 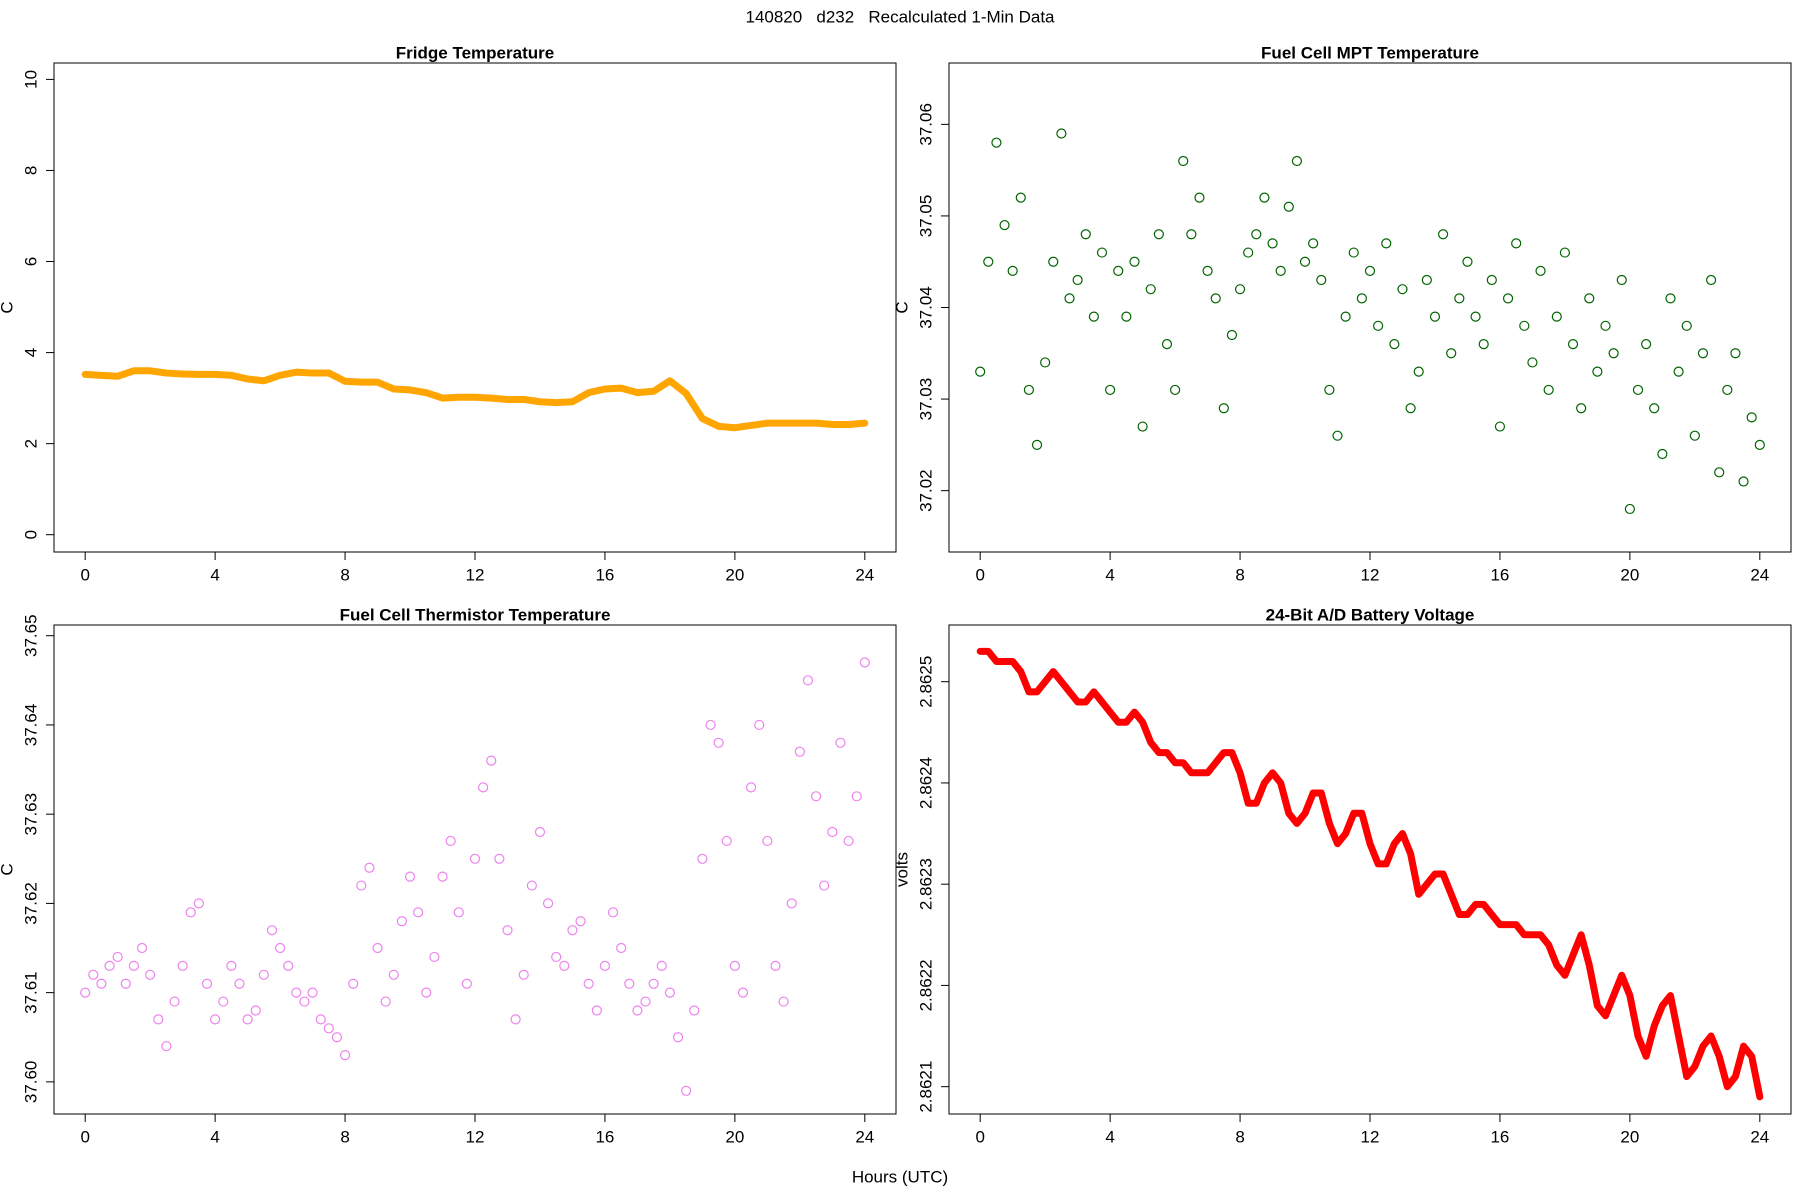 I want to click on y-tick-label: 37.64, so click(x=30, y=725).